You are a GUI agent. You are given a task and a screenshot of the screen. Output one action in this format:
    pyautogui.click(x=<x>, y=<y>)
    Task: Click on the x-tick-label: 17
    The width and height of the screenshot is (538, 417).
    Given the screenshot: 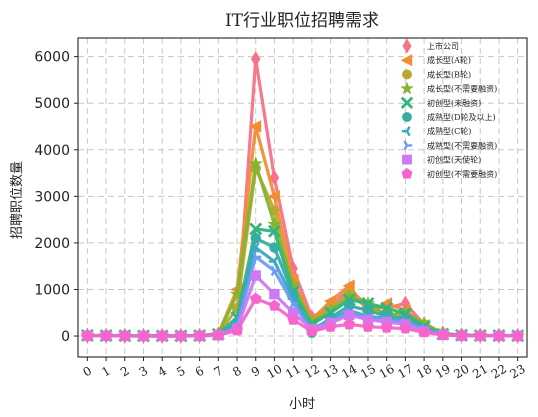 What is the action you would take?
    pyautogui.click(x=405, y=372)
    